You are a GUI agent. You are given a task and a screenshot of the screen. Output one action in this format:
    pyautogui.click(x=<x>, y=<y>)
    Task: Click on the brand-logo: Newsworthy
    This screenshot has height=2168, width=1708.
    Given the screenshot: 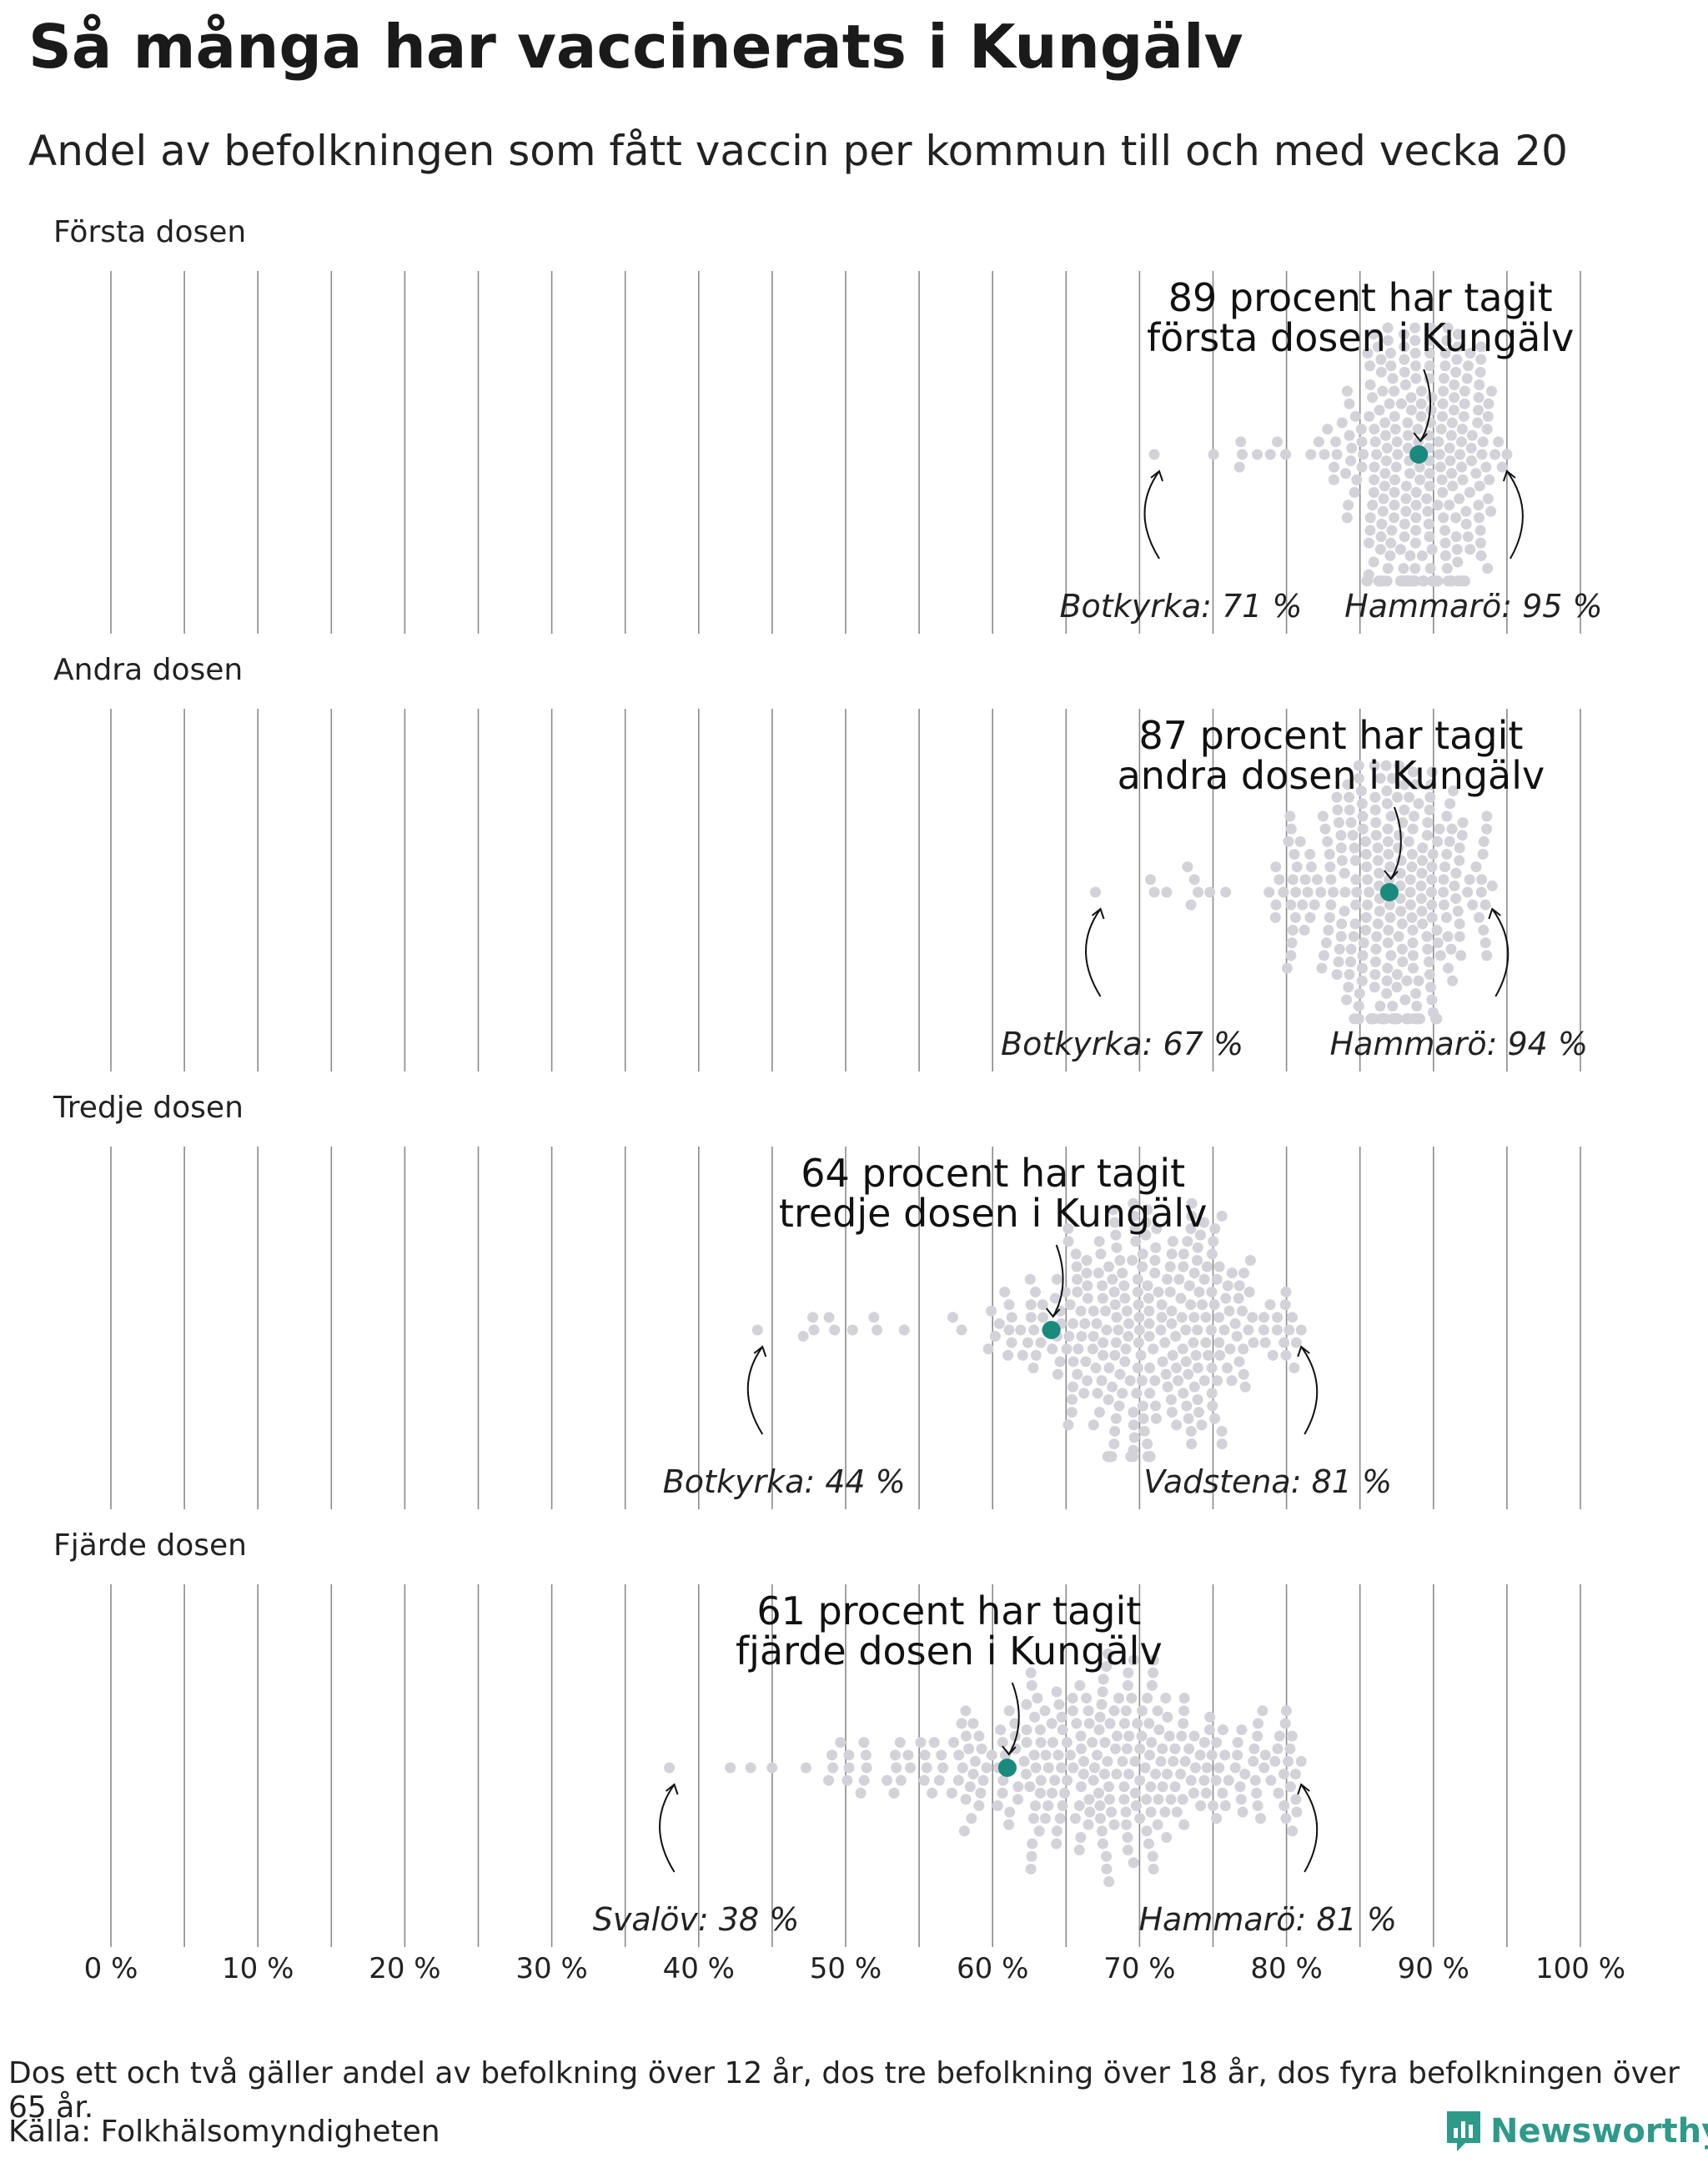 What is the action you would take?
    pyautogui.click(x=1576, y=2131)
    